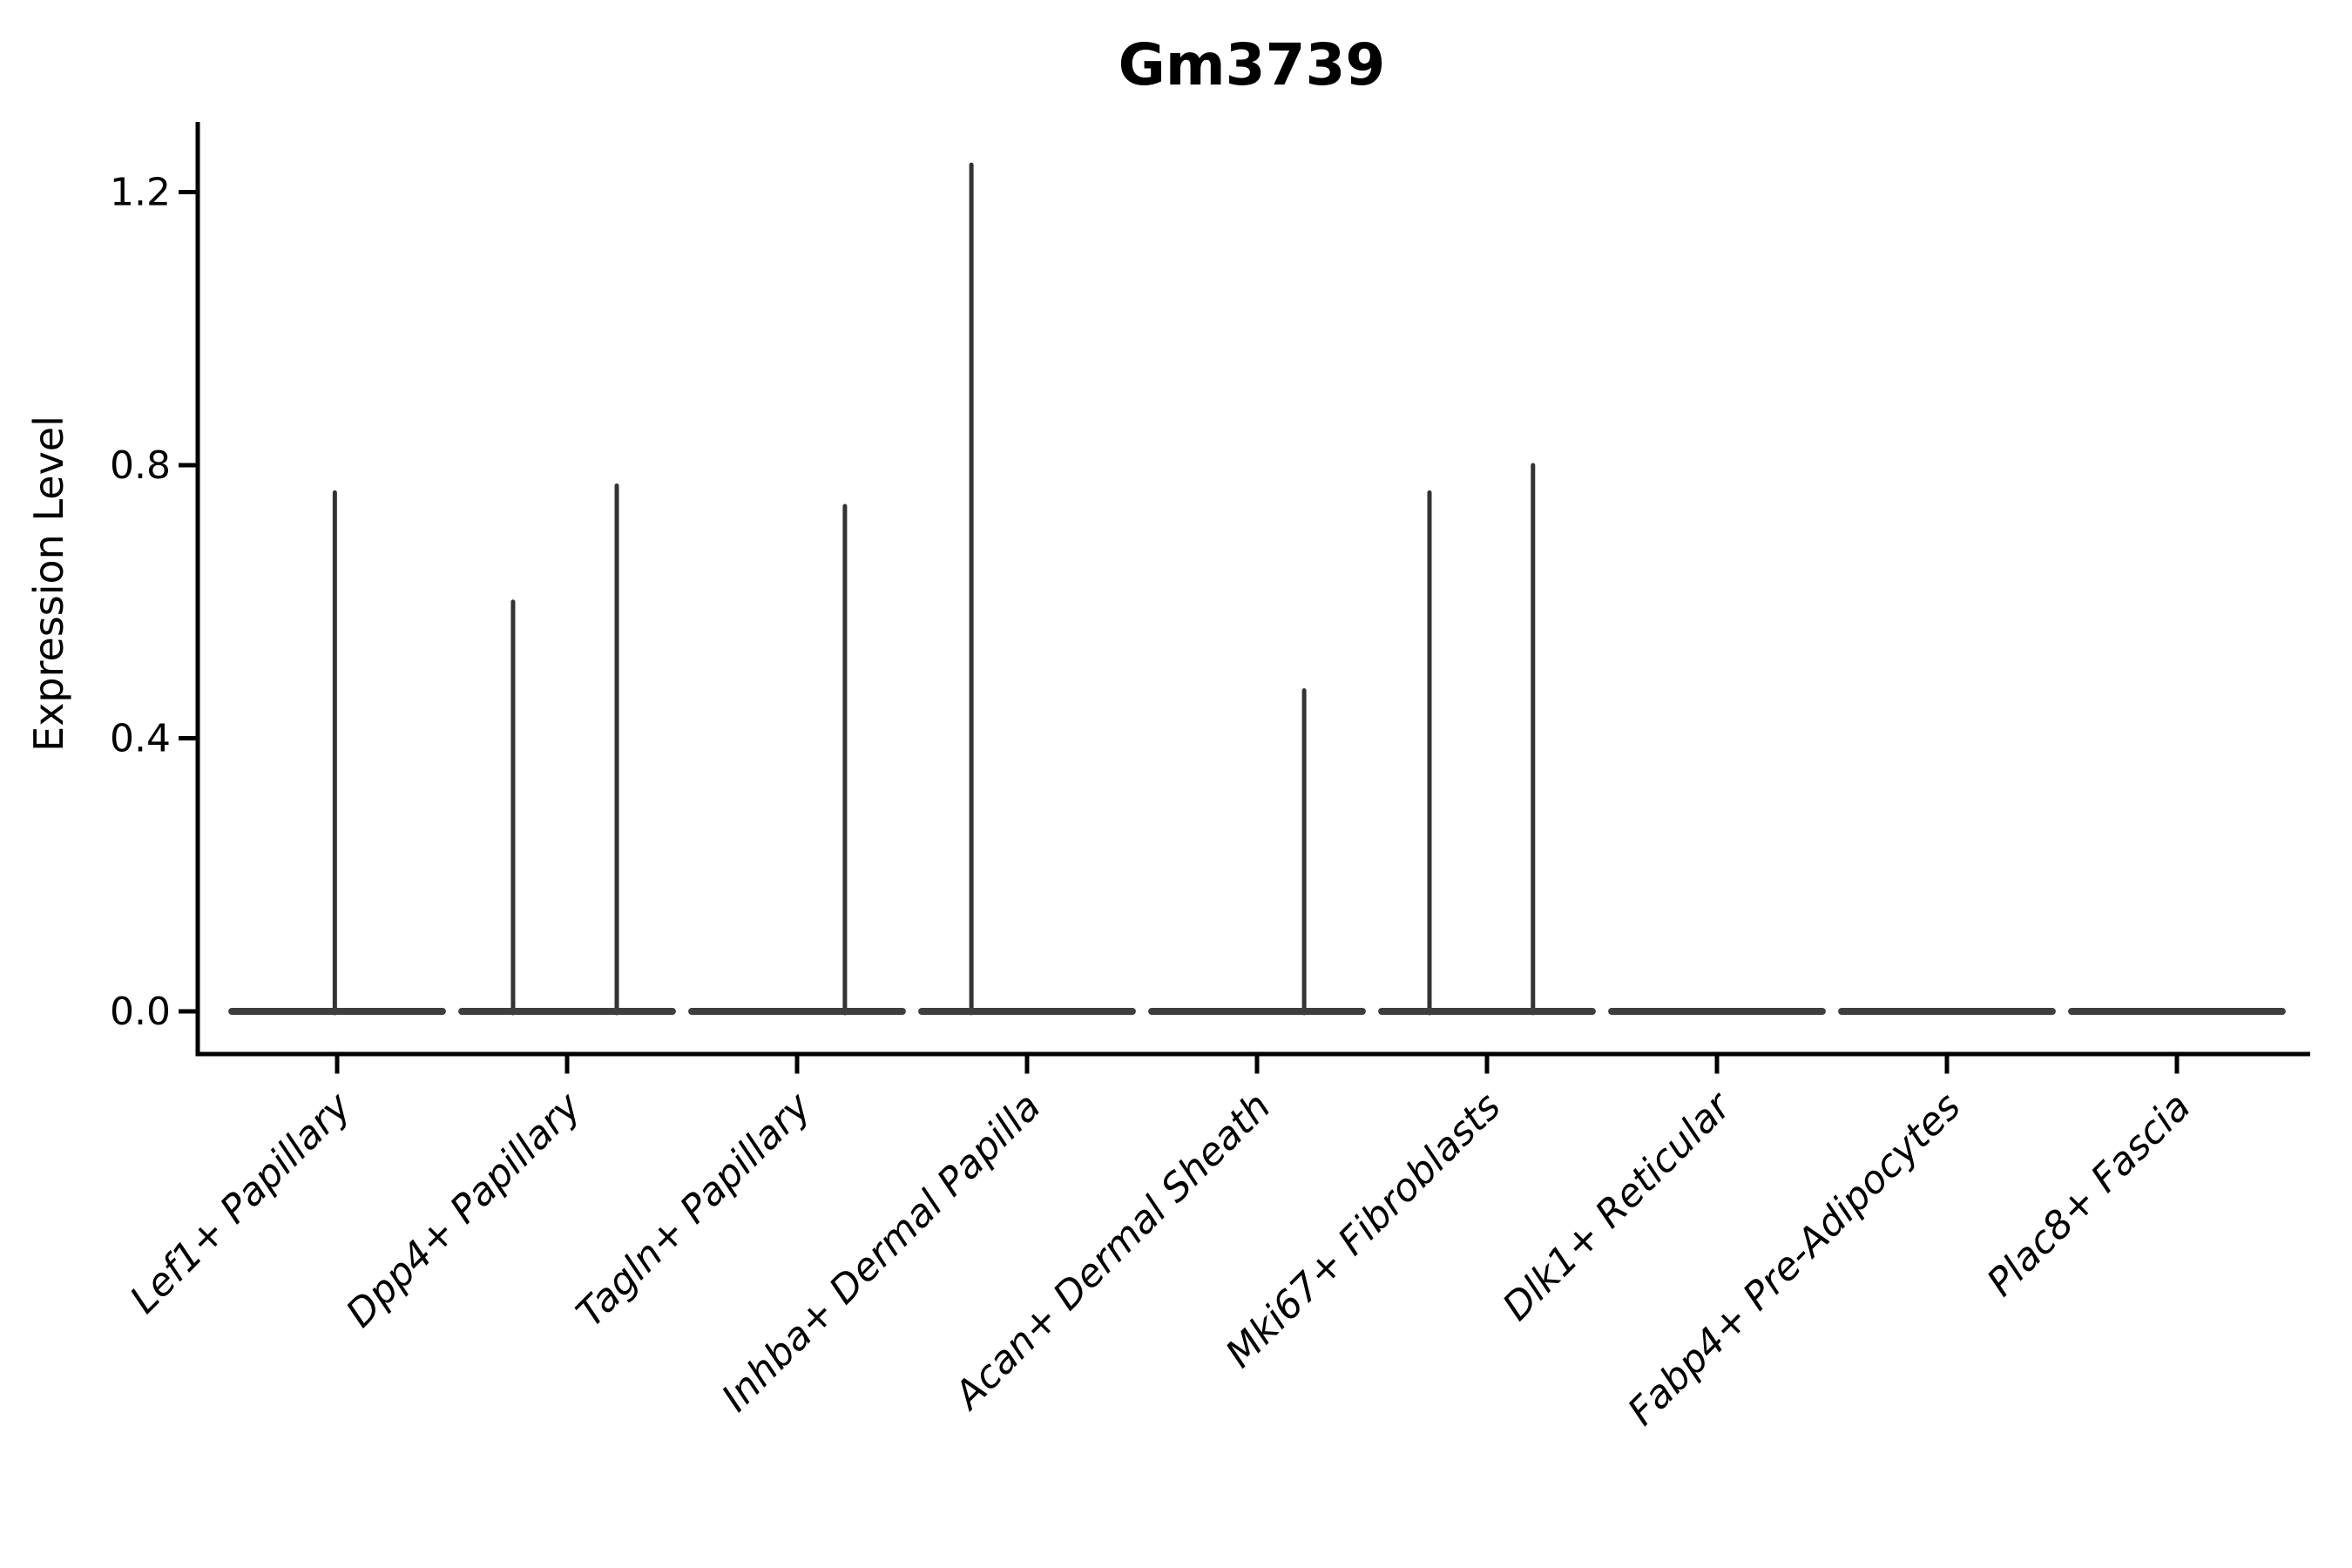 This screenshot has width=2352, height=1568. Describe the element at coordinates (1252, 64) in the screenshot. I see `chart-title: Gm3739` at that location.